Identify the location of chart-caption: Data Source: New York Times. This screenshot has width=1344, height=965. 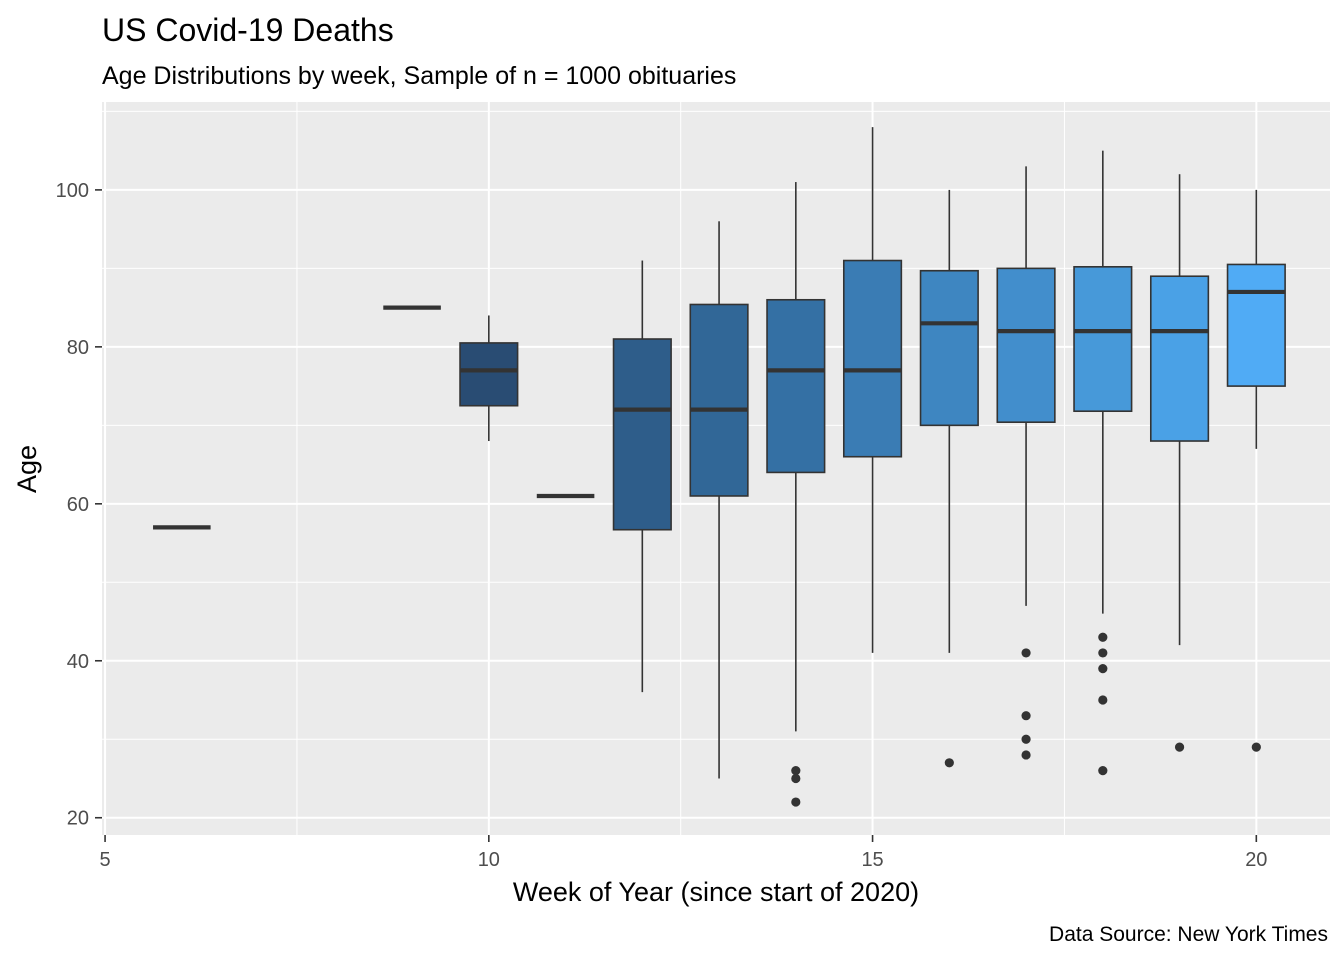
(1188, 934).